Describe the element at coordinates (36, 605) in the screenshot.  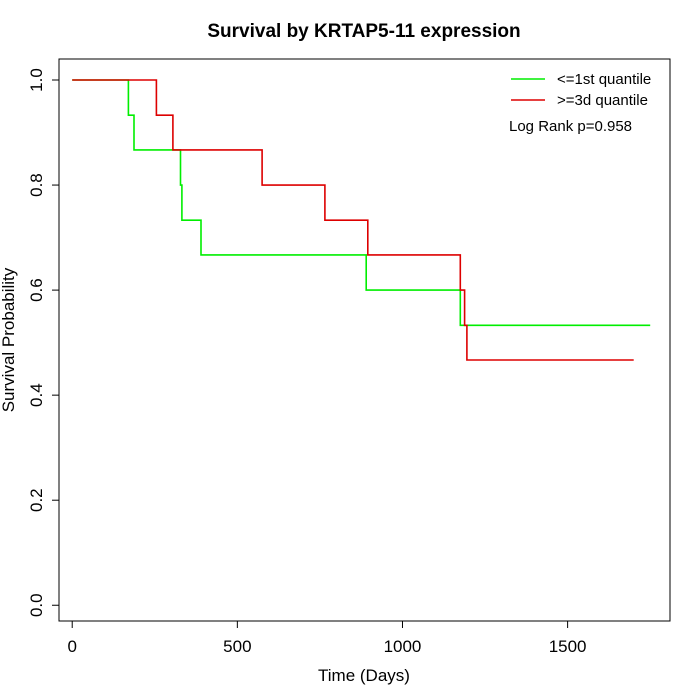
I see `y-tick-label: 0.0` at that location.